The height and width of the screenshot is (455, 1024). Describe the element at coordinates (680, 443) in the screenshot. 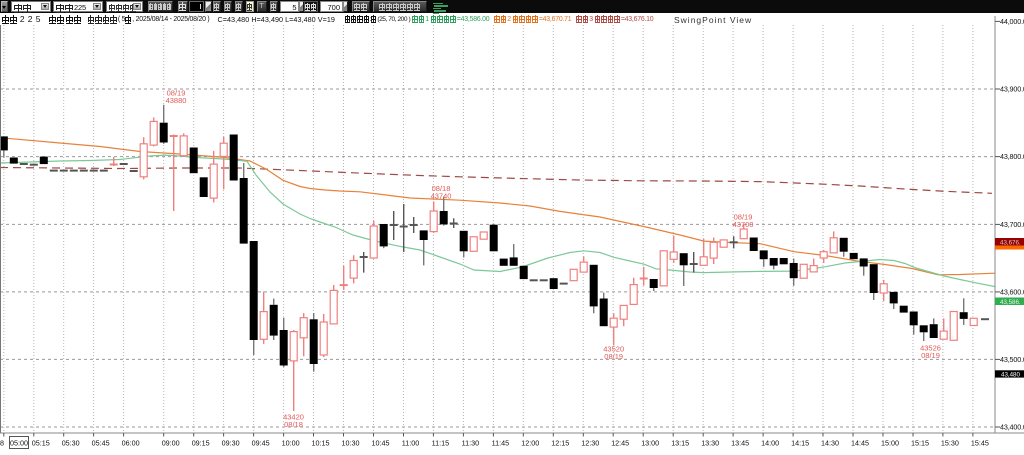

I see `svg-text: 13:15` at that location.